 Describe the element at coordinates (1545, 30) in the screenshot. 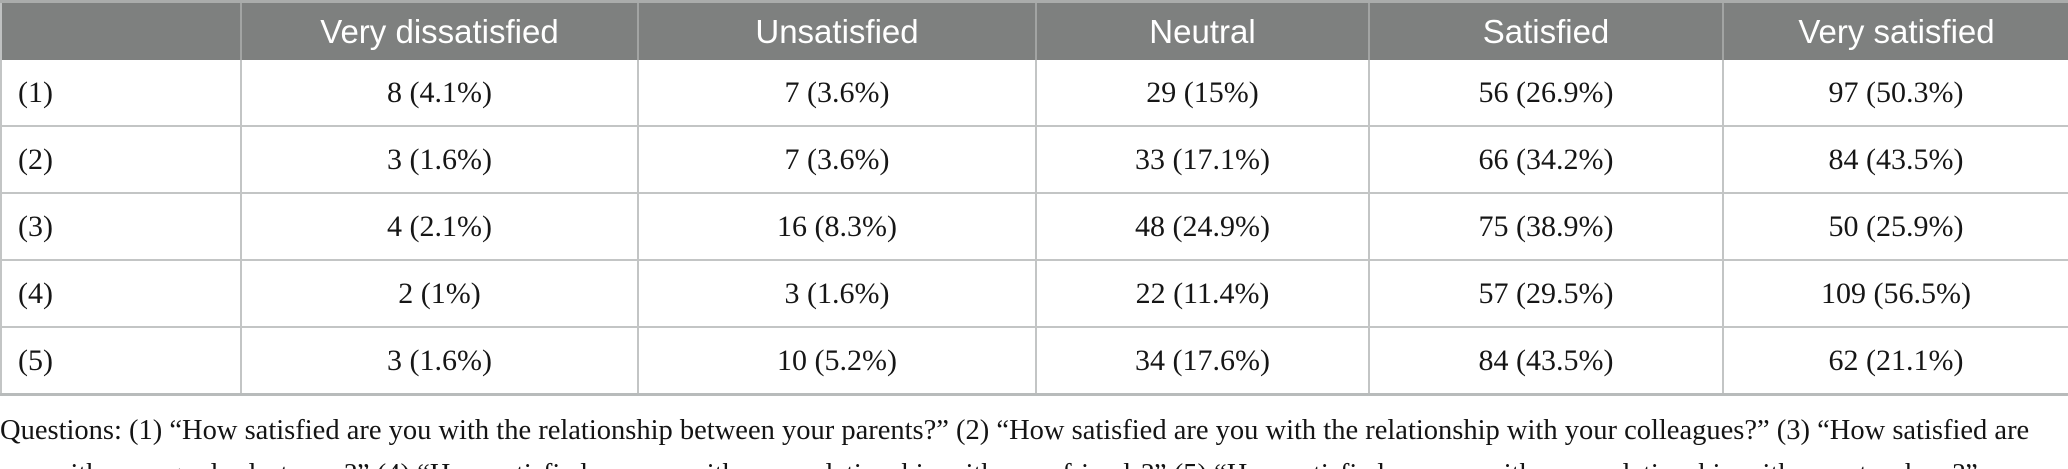

I see `column-header-satisfied: Satisfied` at that location.